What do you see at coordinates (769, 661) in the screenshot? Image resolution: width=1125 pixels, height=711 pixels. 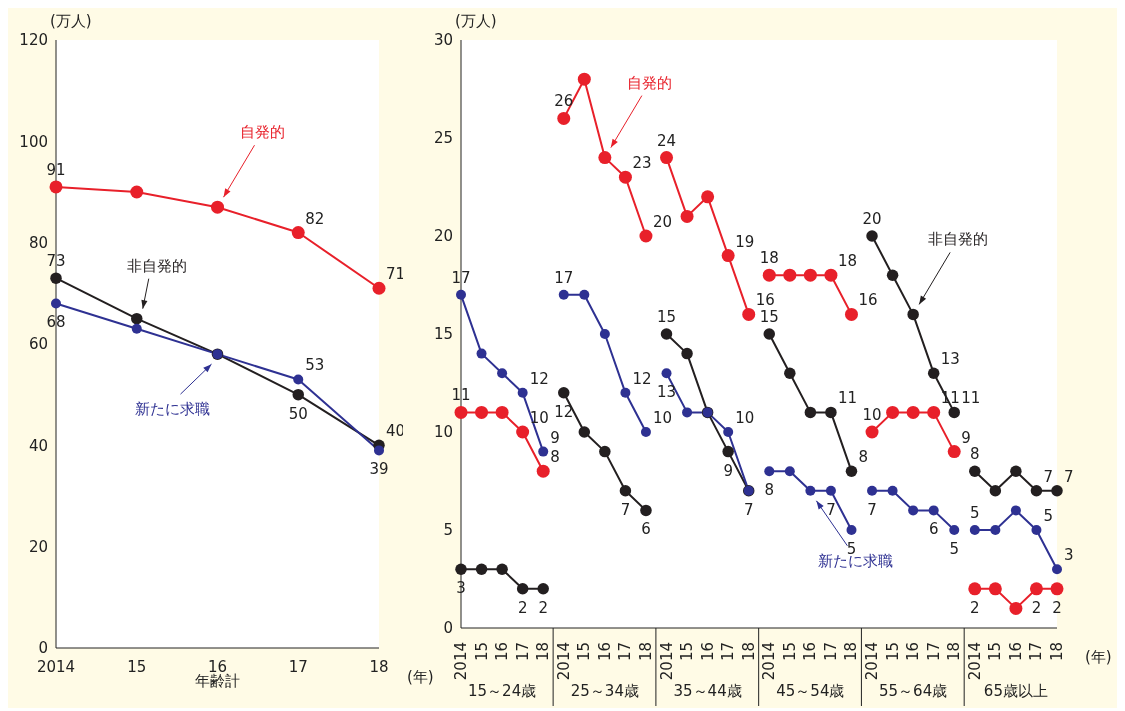 I see `x-tick-label: 2014` at bounding box center [769, 661].